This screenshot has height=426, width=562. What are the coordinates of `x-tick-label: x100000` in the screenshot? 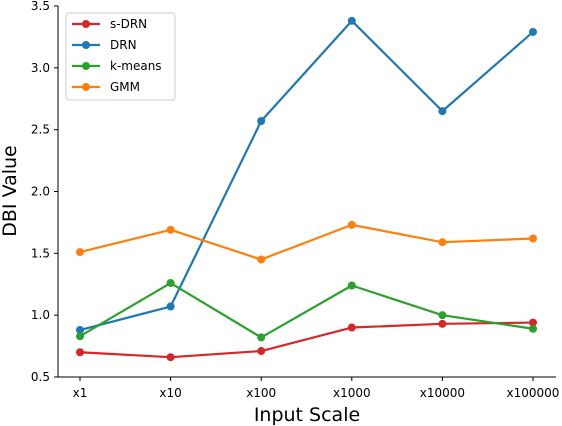 It's located at (533, 393).